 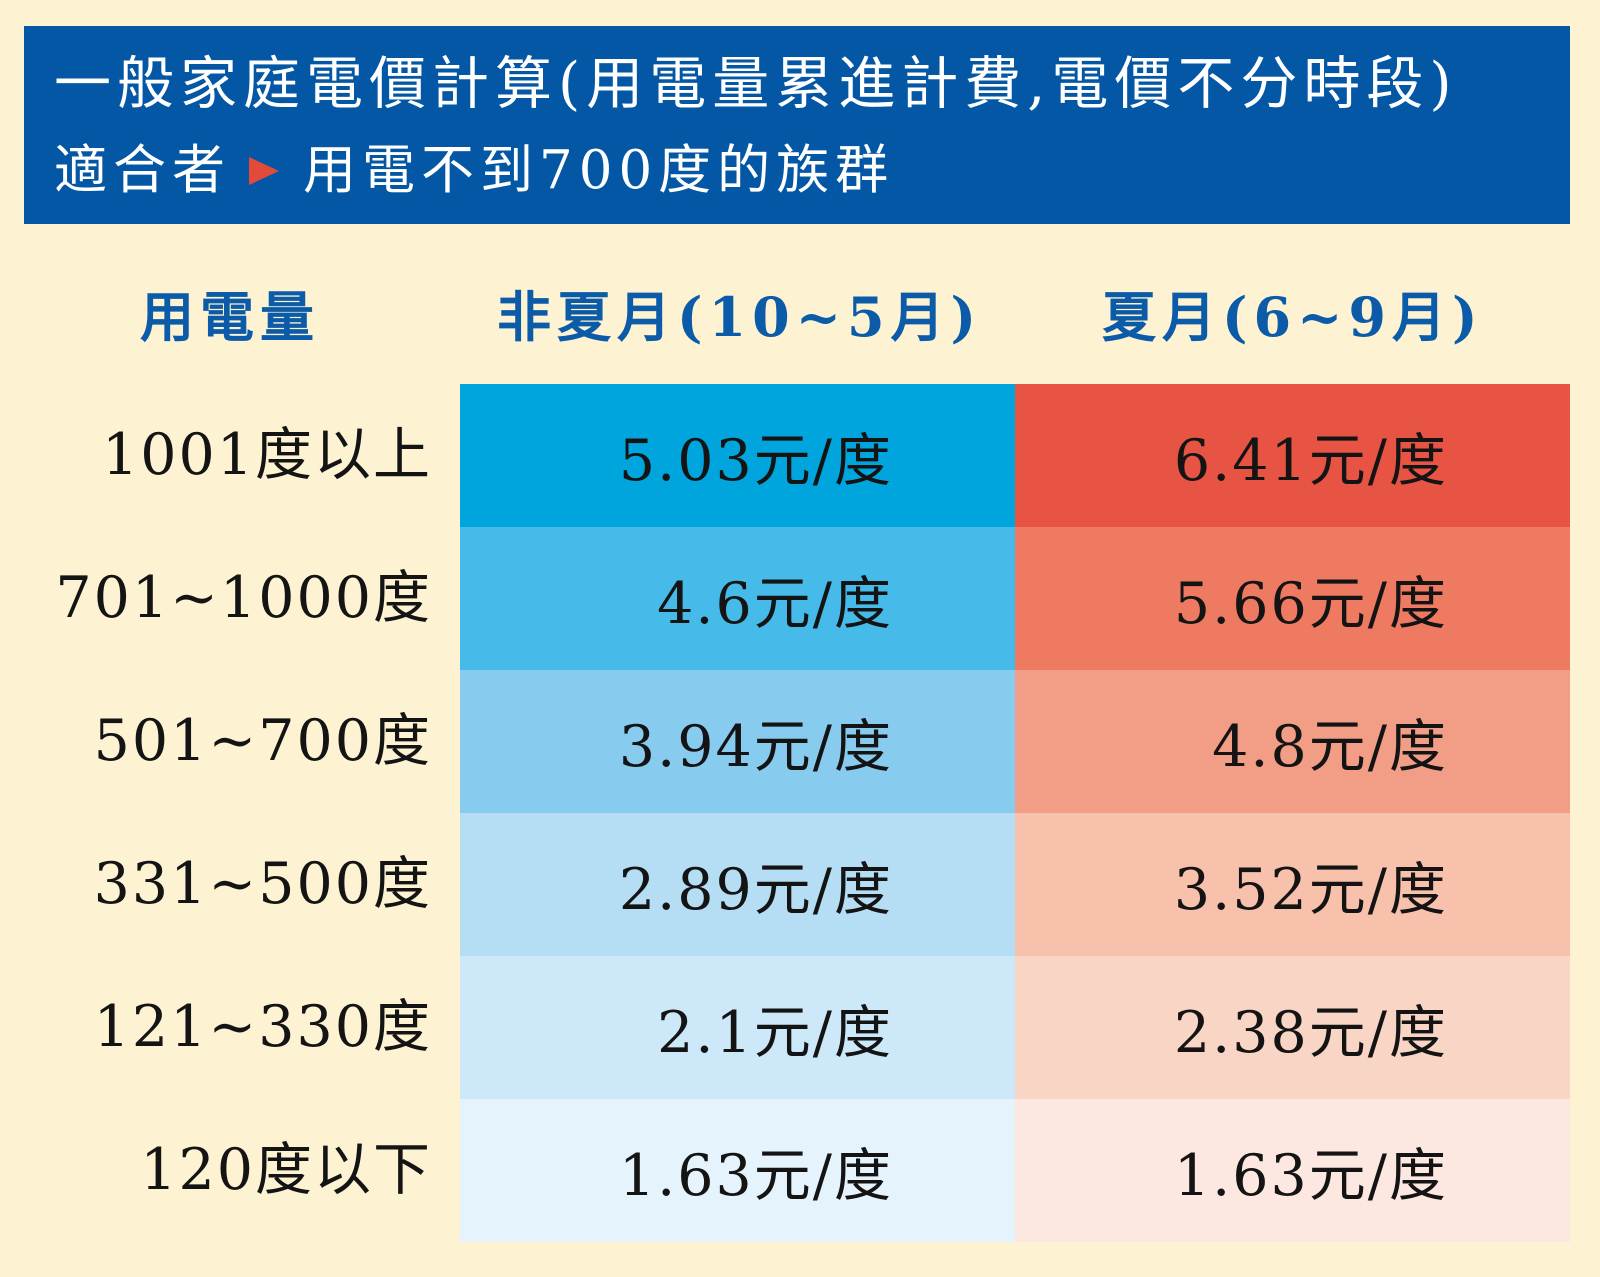 What do you see at coordinates (737, 598) in the screenshot?
I see `non-summer-rate: 4.6元/度` at bounding box center [737, 598].